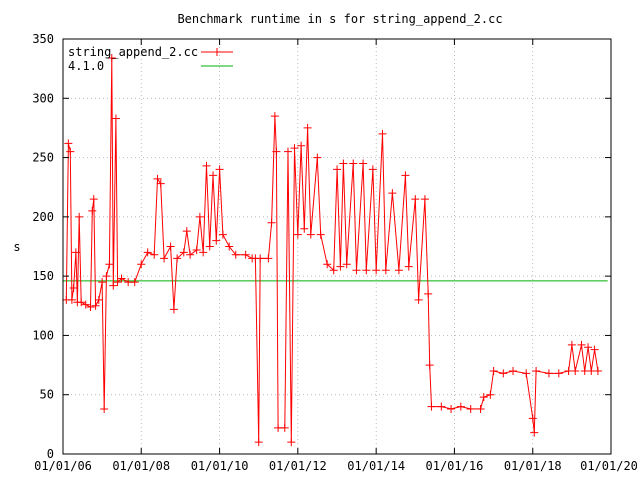 The height and width of the screenshot is (480, 640). I want to click on y-tick-label: 100, so click(43, 335).